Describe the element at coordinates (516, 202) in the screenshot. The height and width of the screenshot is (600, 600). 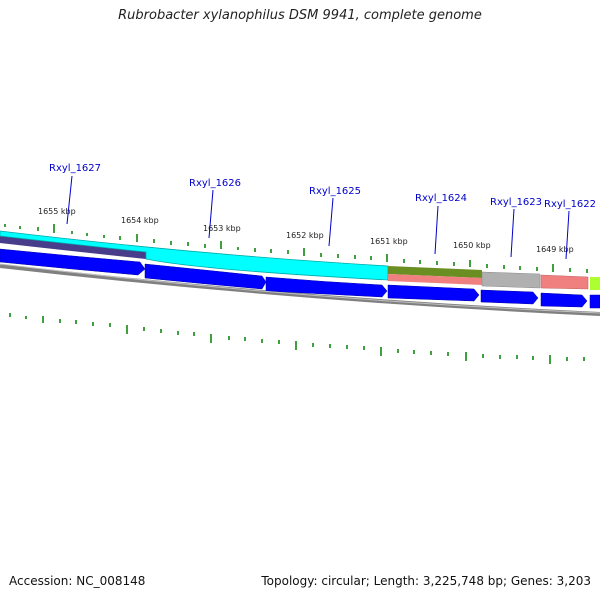
I see `gene-label-rxyl-1623: Rxyl_1623` at that location.